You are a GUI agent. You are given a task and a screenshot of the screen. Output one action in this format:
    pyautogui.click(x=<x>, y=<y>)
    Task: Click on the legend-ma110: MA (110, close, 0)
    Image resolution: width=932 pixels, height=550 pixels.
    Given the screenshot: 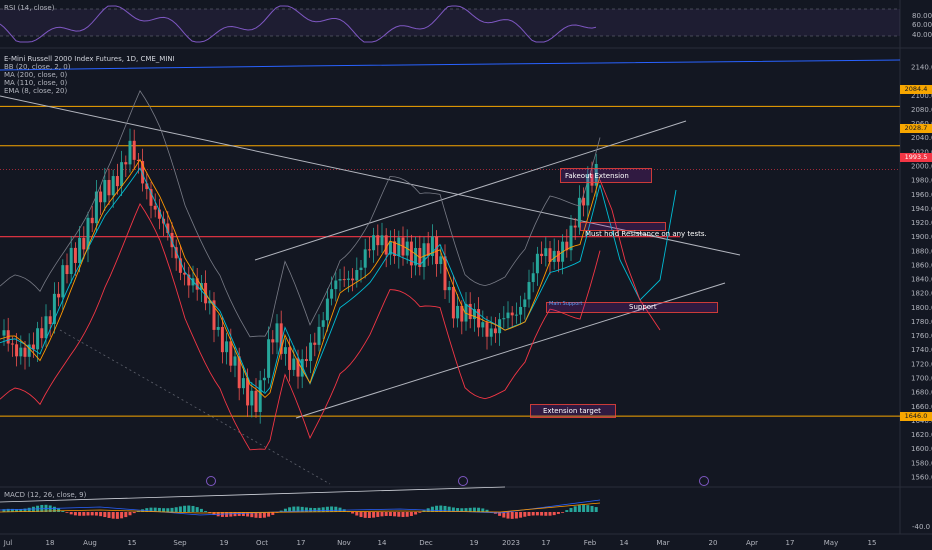 What is the action you would take?
    pyautogui.click(x=36, y=83)
    